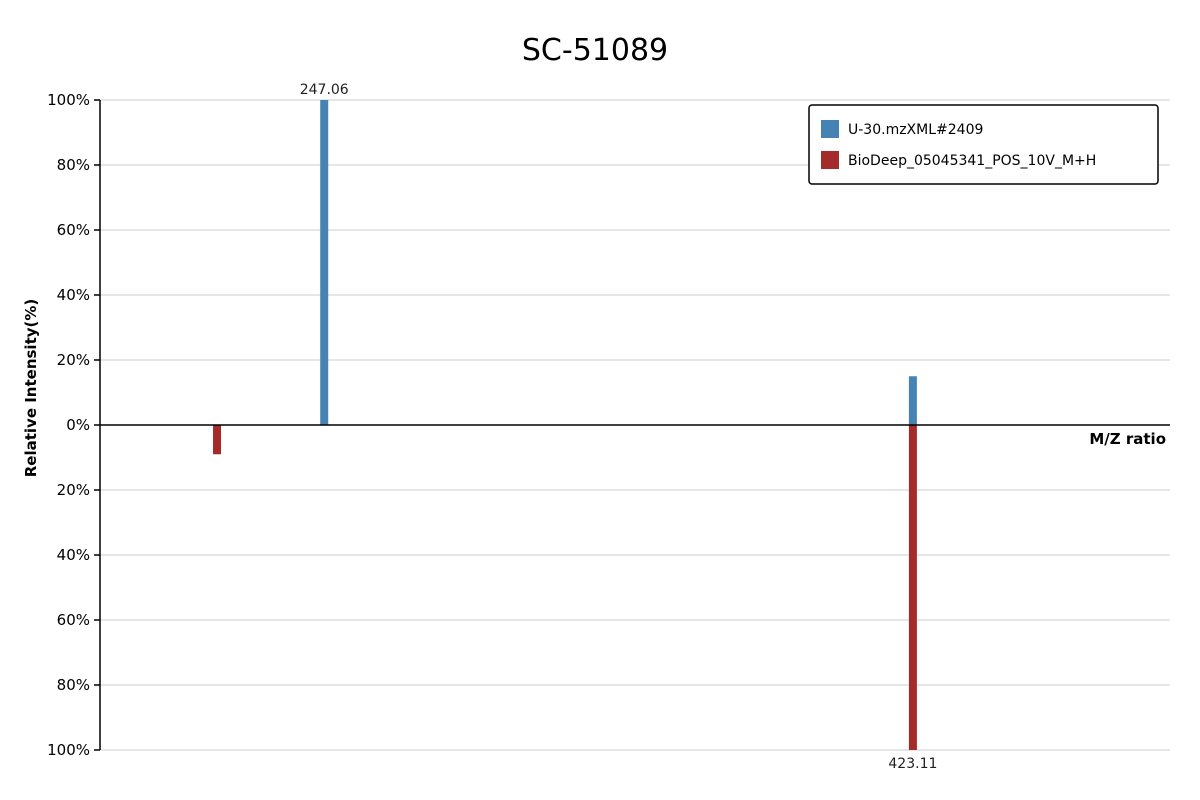 The image size is (1200, 800). I want to click on peak-mz-label: 247.06, so click(324, 90).